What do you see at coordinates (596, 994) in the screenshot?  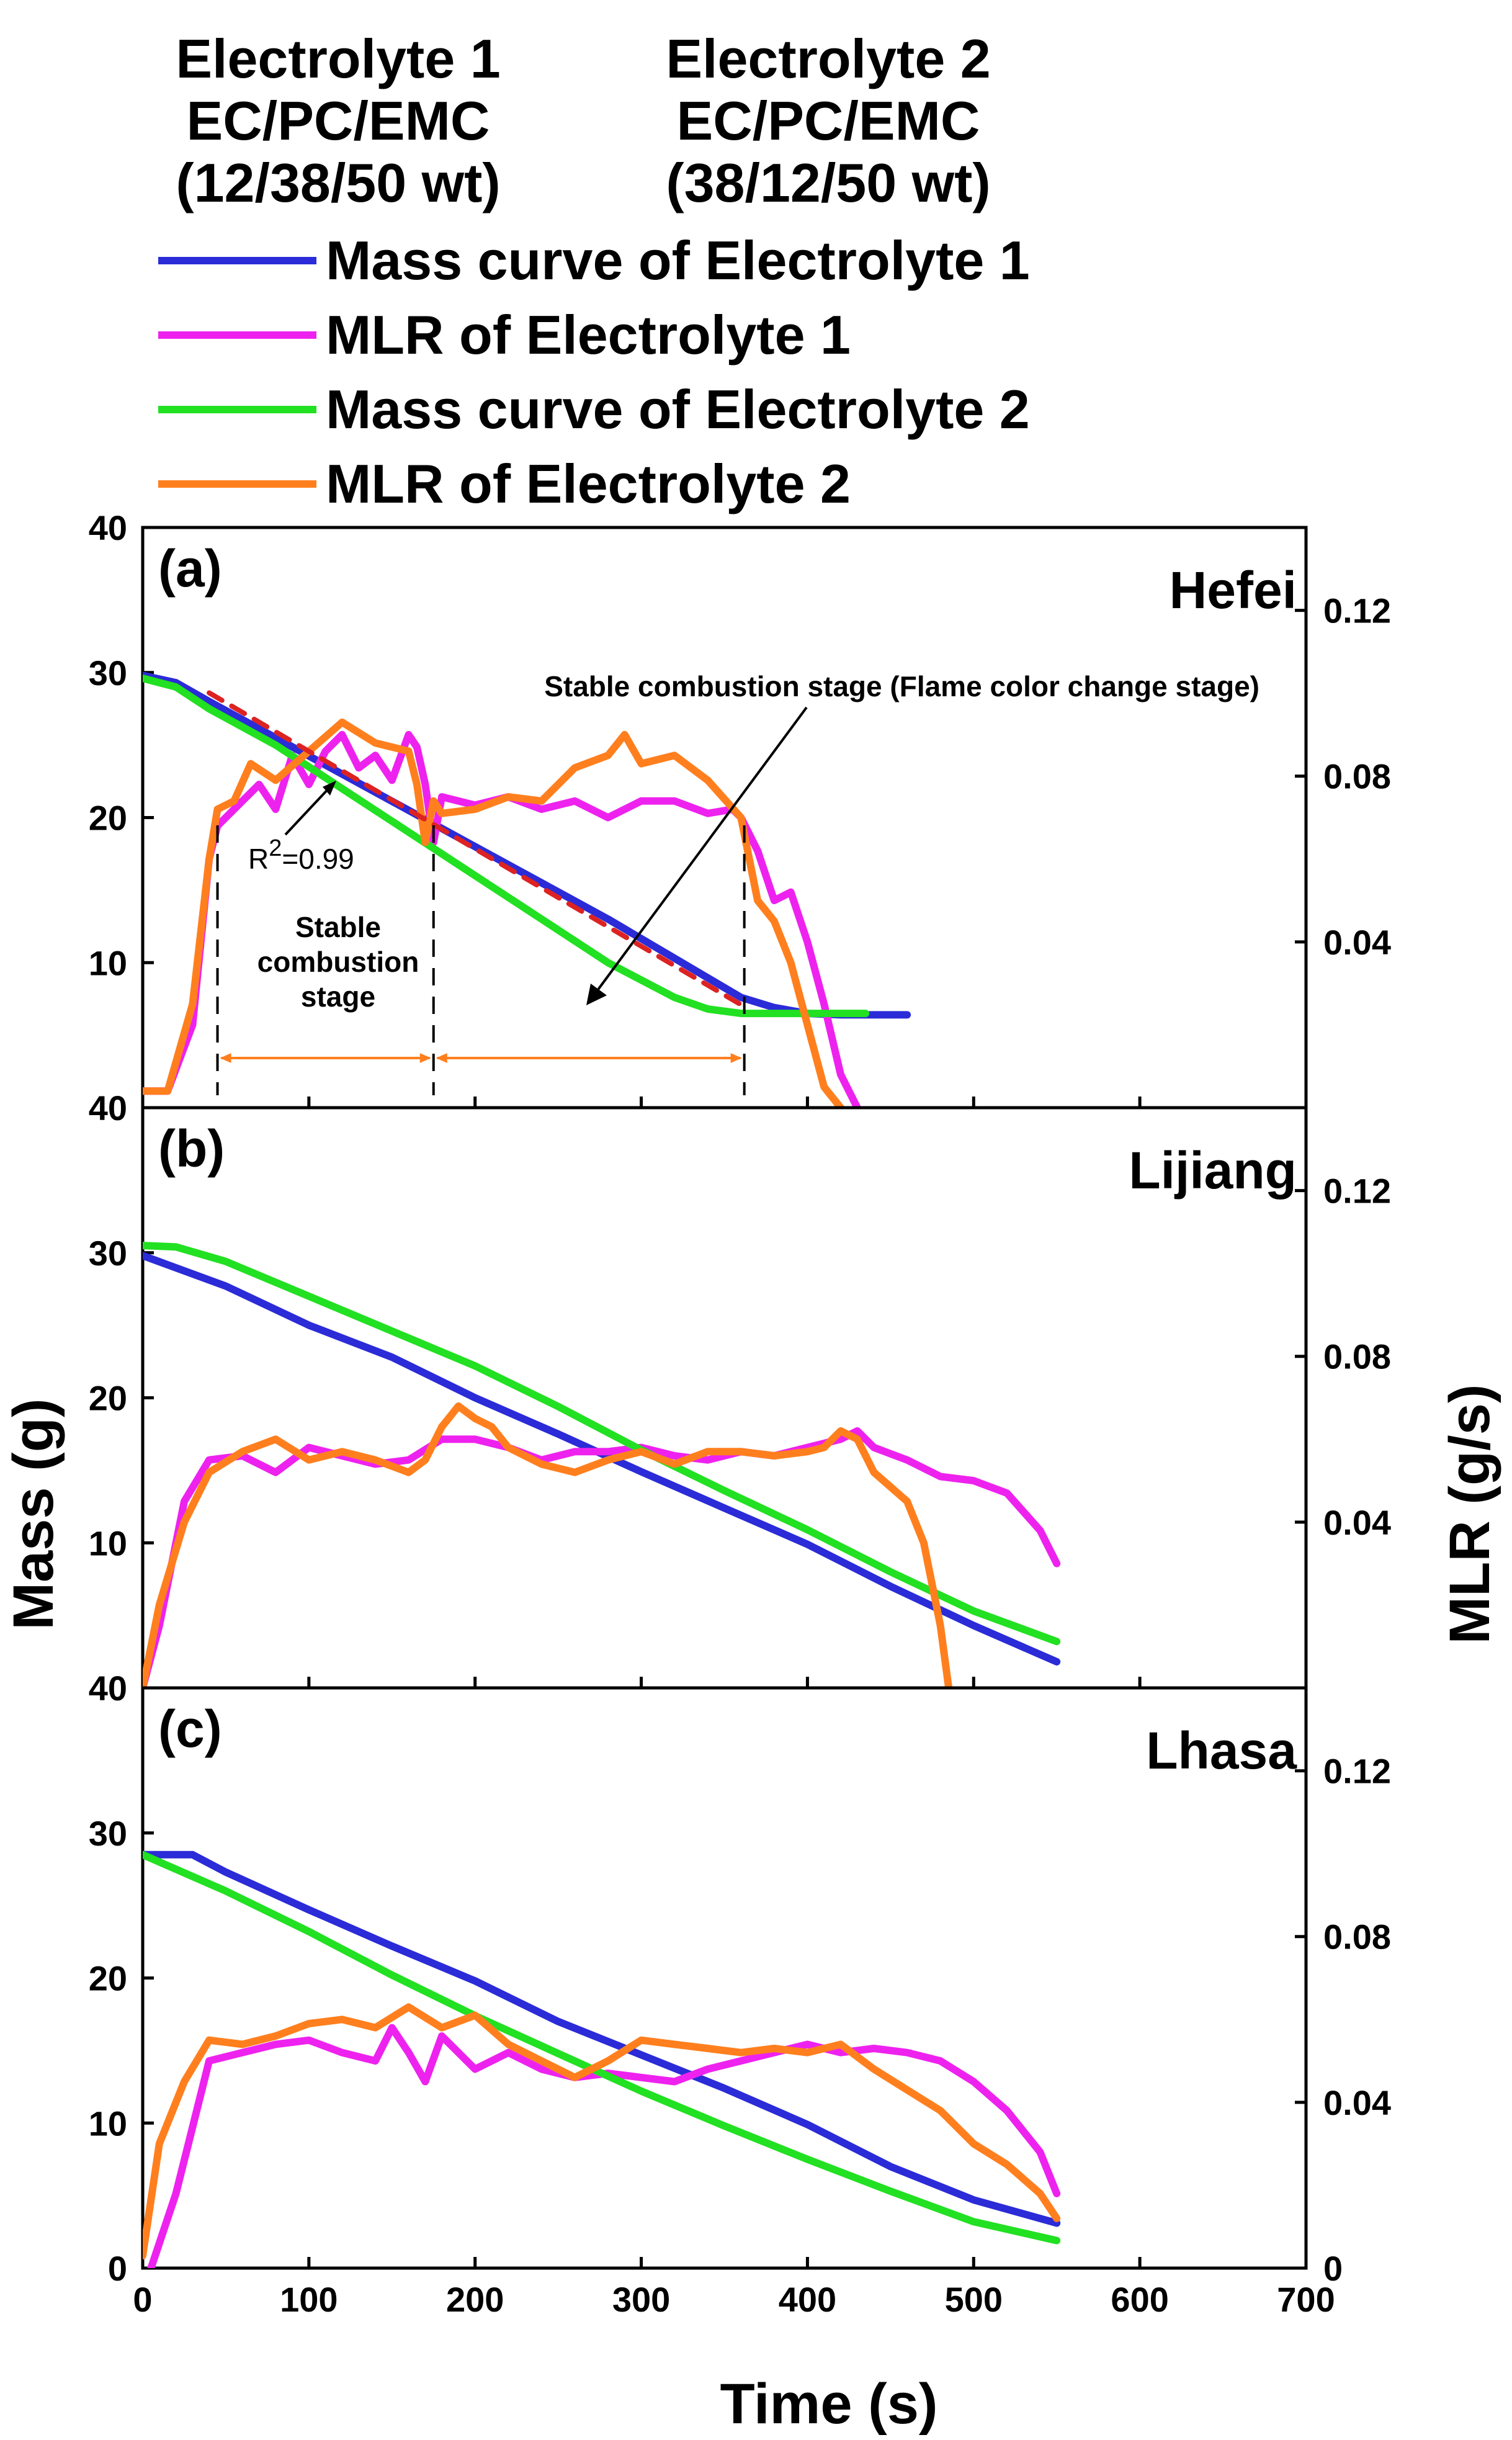 I see `annotation-arrowhead` at bounding box center [596, 994].